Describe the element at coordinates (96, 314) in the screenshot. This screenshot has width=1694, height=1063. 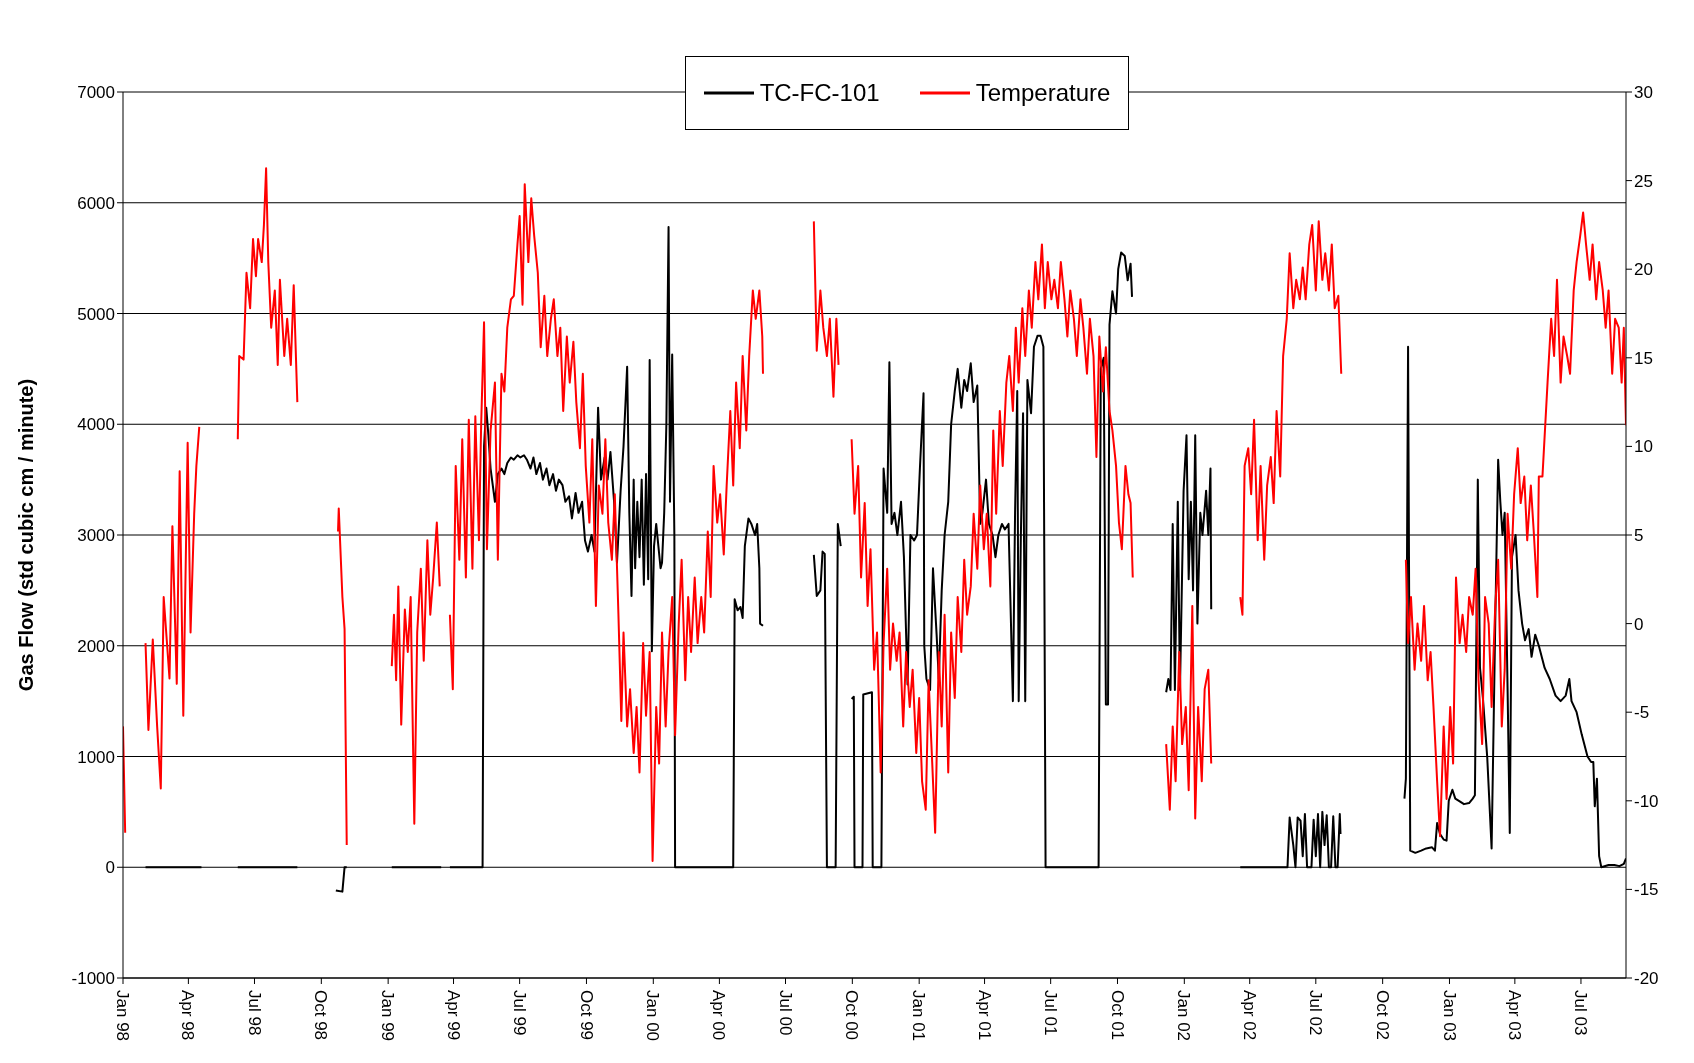
I see `y-tick-label: 5000` at that location.